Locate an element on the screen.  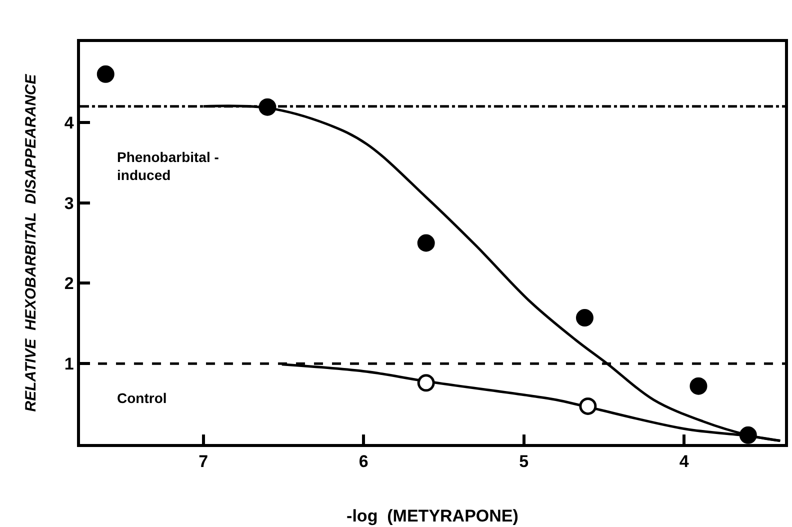
y-tick-label: 4 is located at coordinates (69, 122).